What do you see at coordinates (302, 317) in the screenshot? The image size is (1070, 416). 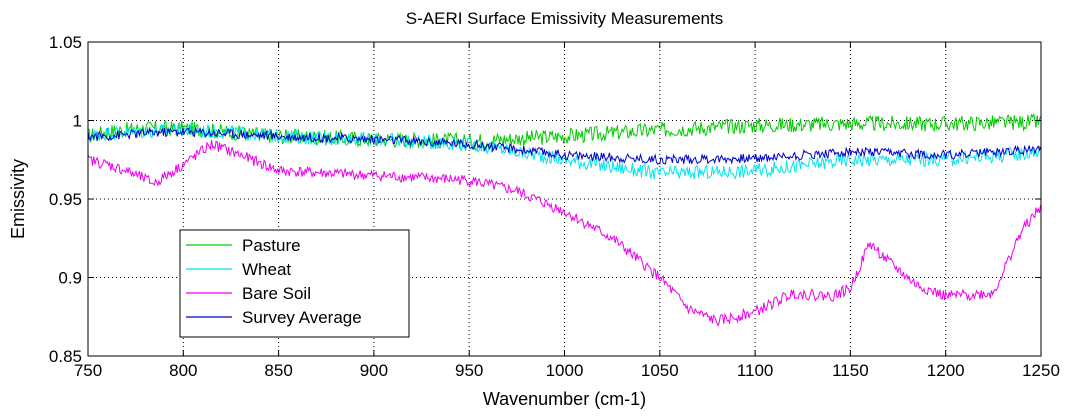 I see `legend-label: Survey Average` at bounding box center [302, 317].